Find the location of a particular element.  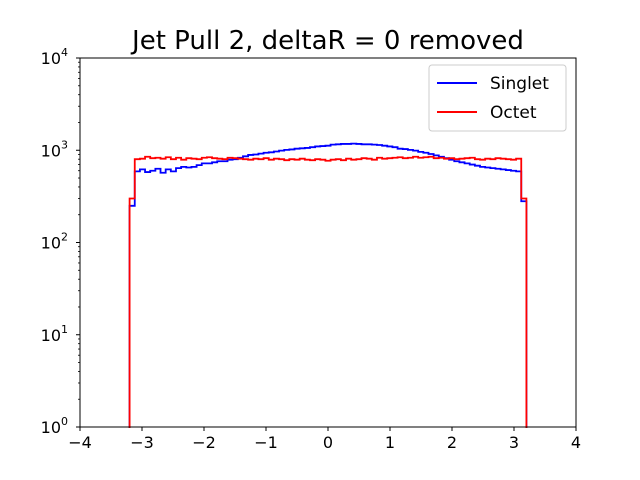

legend: Singlet Octet is located at coordinates (497, 98).